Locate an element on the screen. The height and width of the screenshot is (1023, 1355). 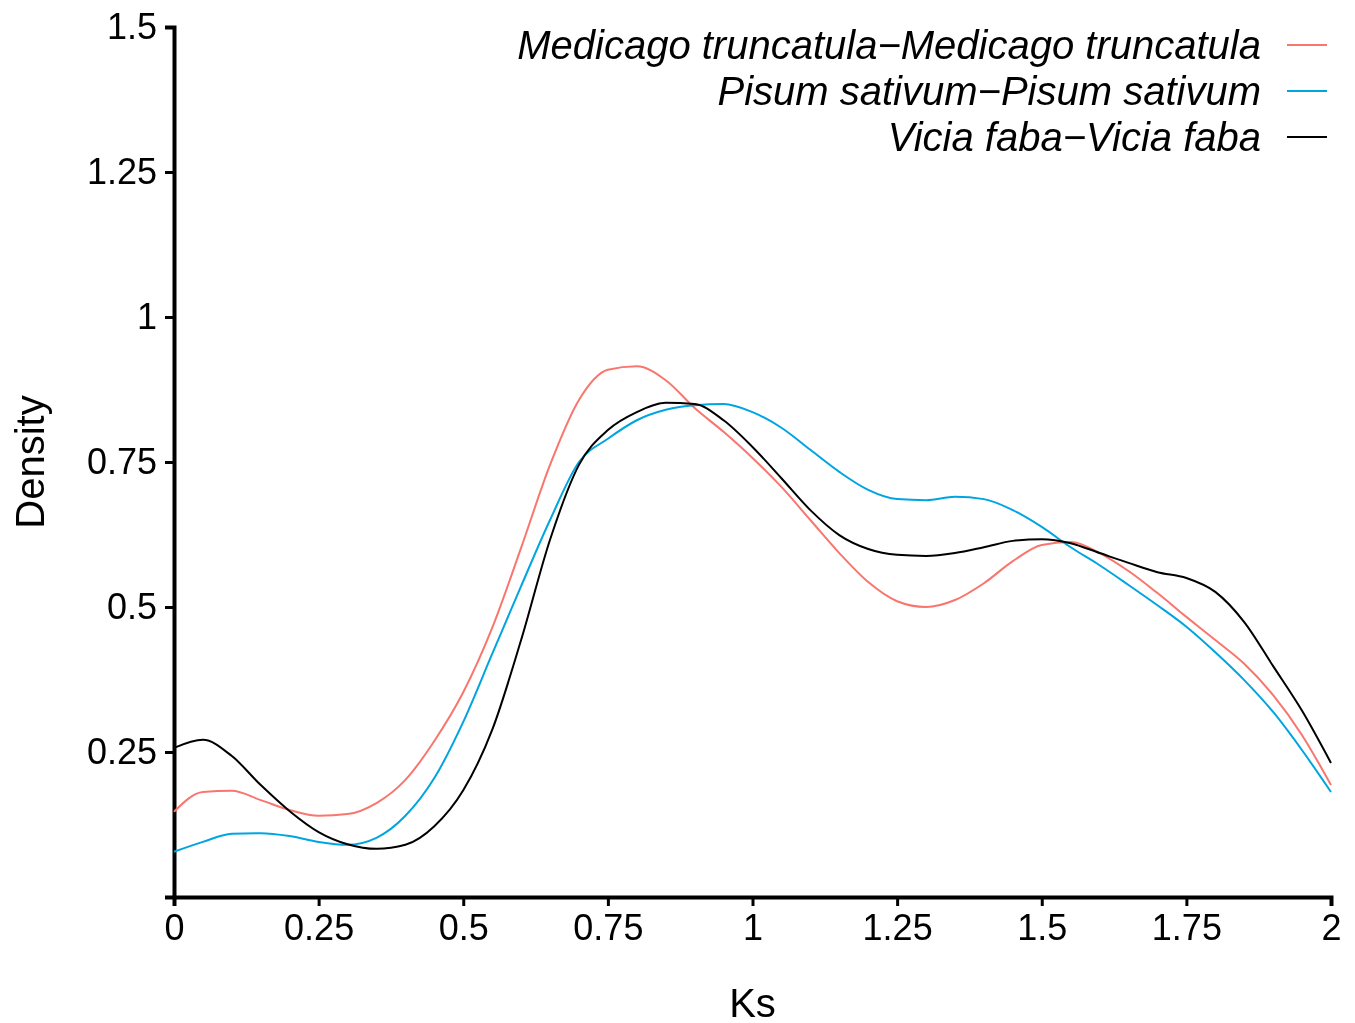
y-tick-label: 0.25 is located at coordinates (121, 752).